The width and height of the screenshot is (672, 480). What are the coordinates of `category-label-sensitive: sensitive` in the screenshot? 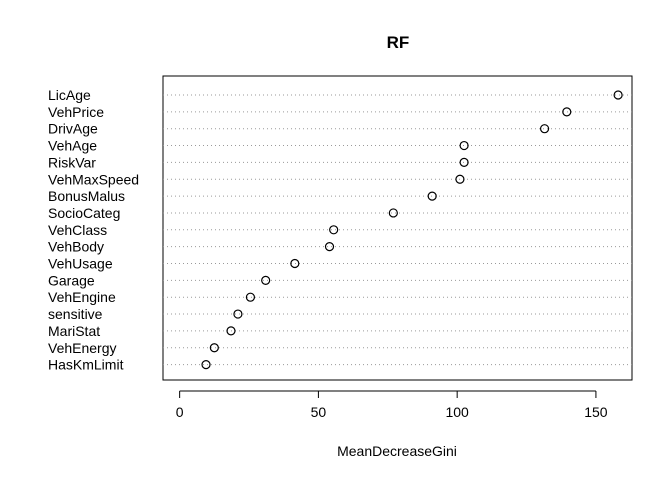 It's located at (75, 314).